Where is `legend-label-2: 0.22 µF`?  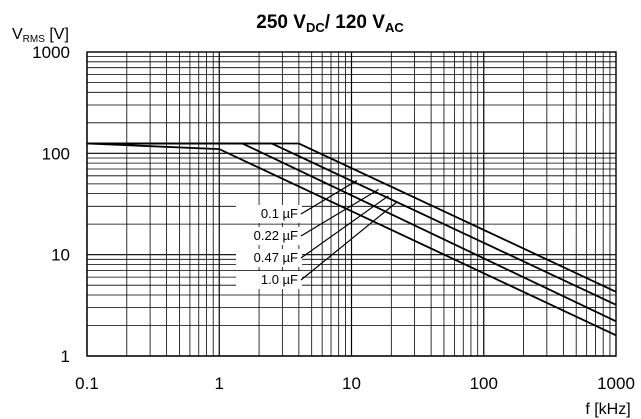
legend-label-2: 0.22 µF is located at coordinates (276, 235).